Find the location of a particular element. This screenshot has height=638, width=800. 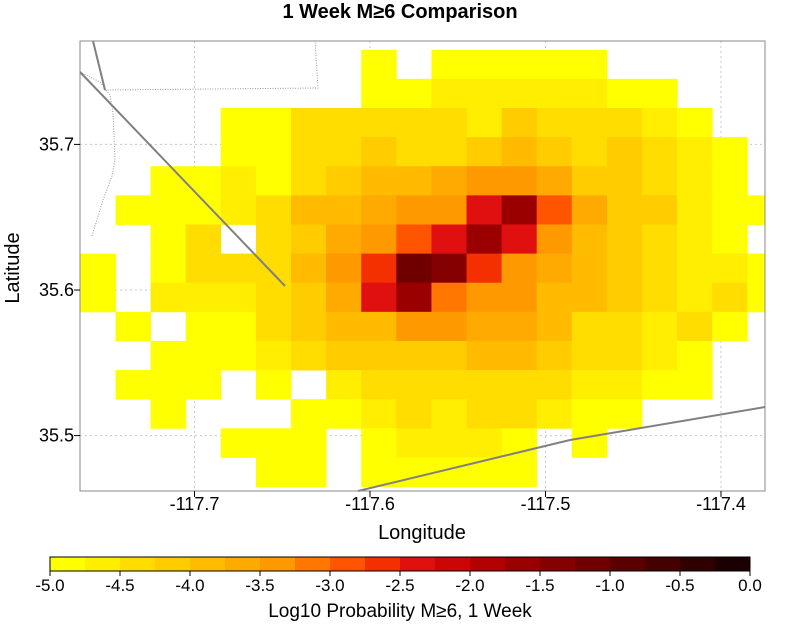

fault-line-north is located at coordinates (99, 65).